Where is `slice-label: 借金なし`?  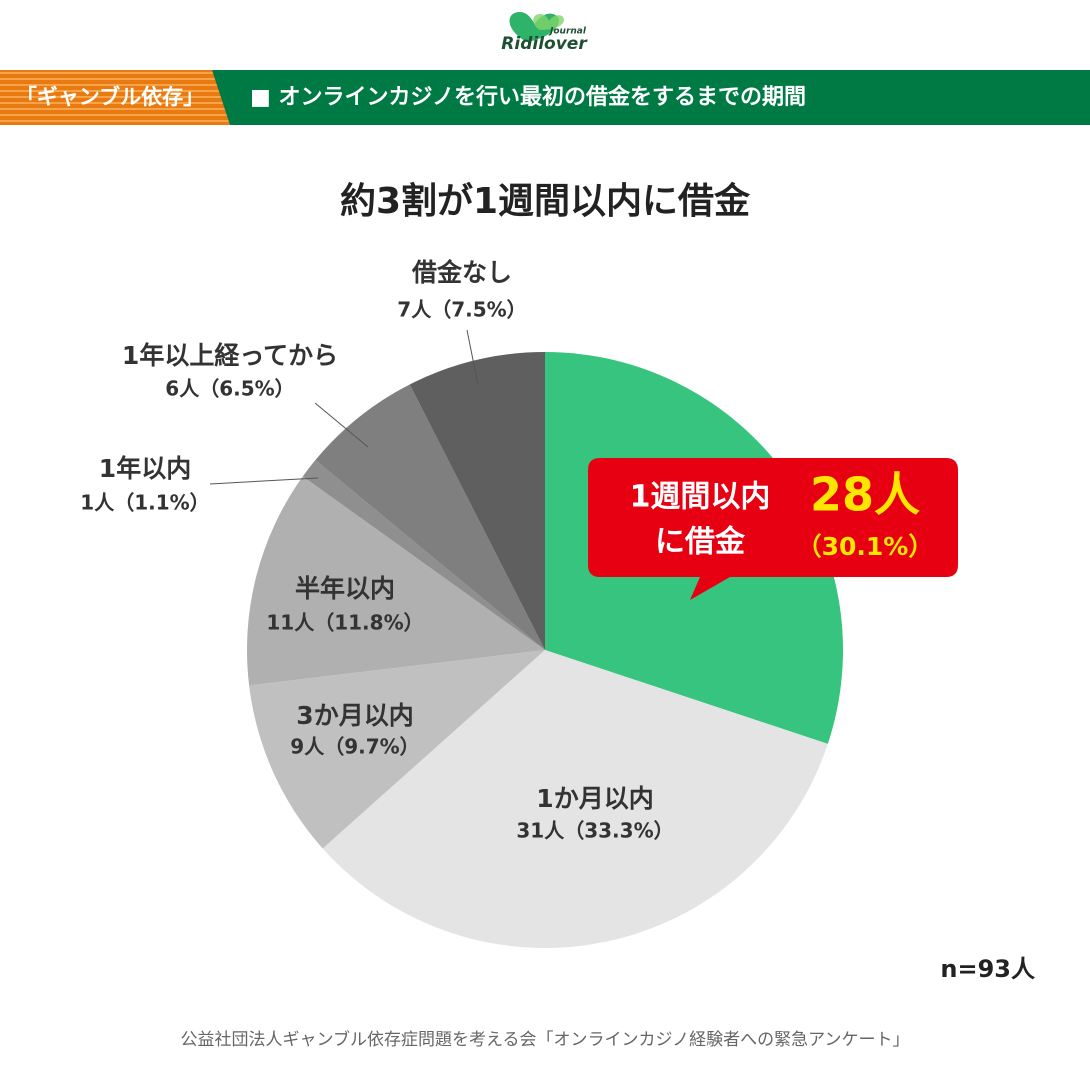 slice-label: 借金なし is located at coordinates (461, 272).